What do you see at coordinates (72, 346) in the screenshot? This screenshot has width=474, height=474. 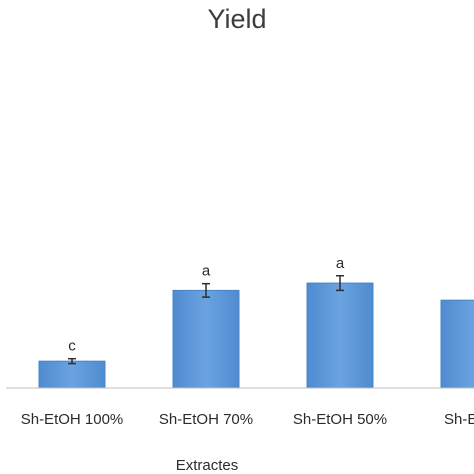 I see `significance-label: c` at bounding box center [72, 346].